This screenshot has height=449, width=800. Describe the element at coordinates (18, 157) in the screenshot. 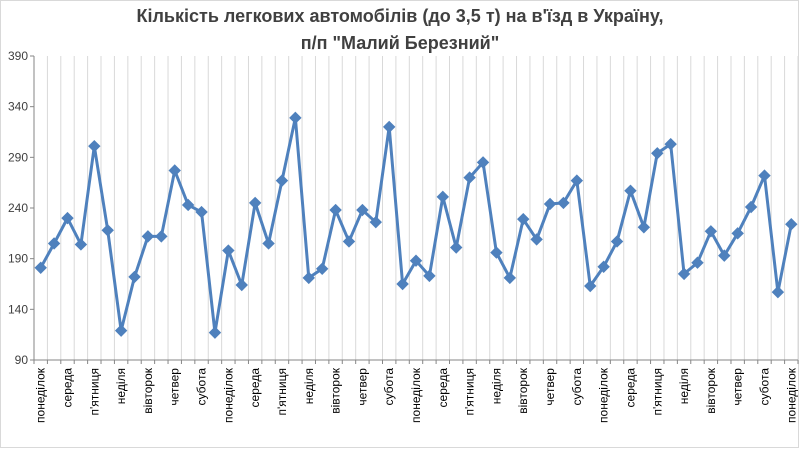

I see `y-tick-label: 290` at that location.